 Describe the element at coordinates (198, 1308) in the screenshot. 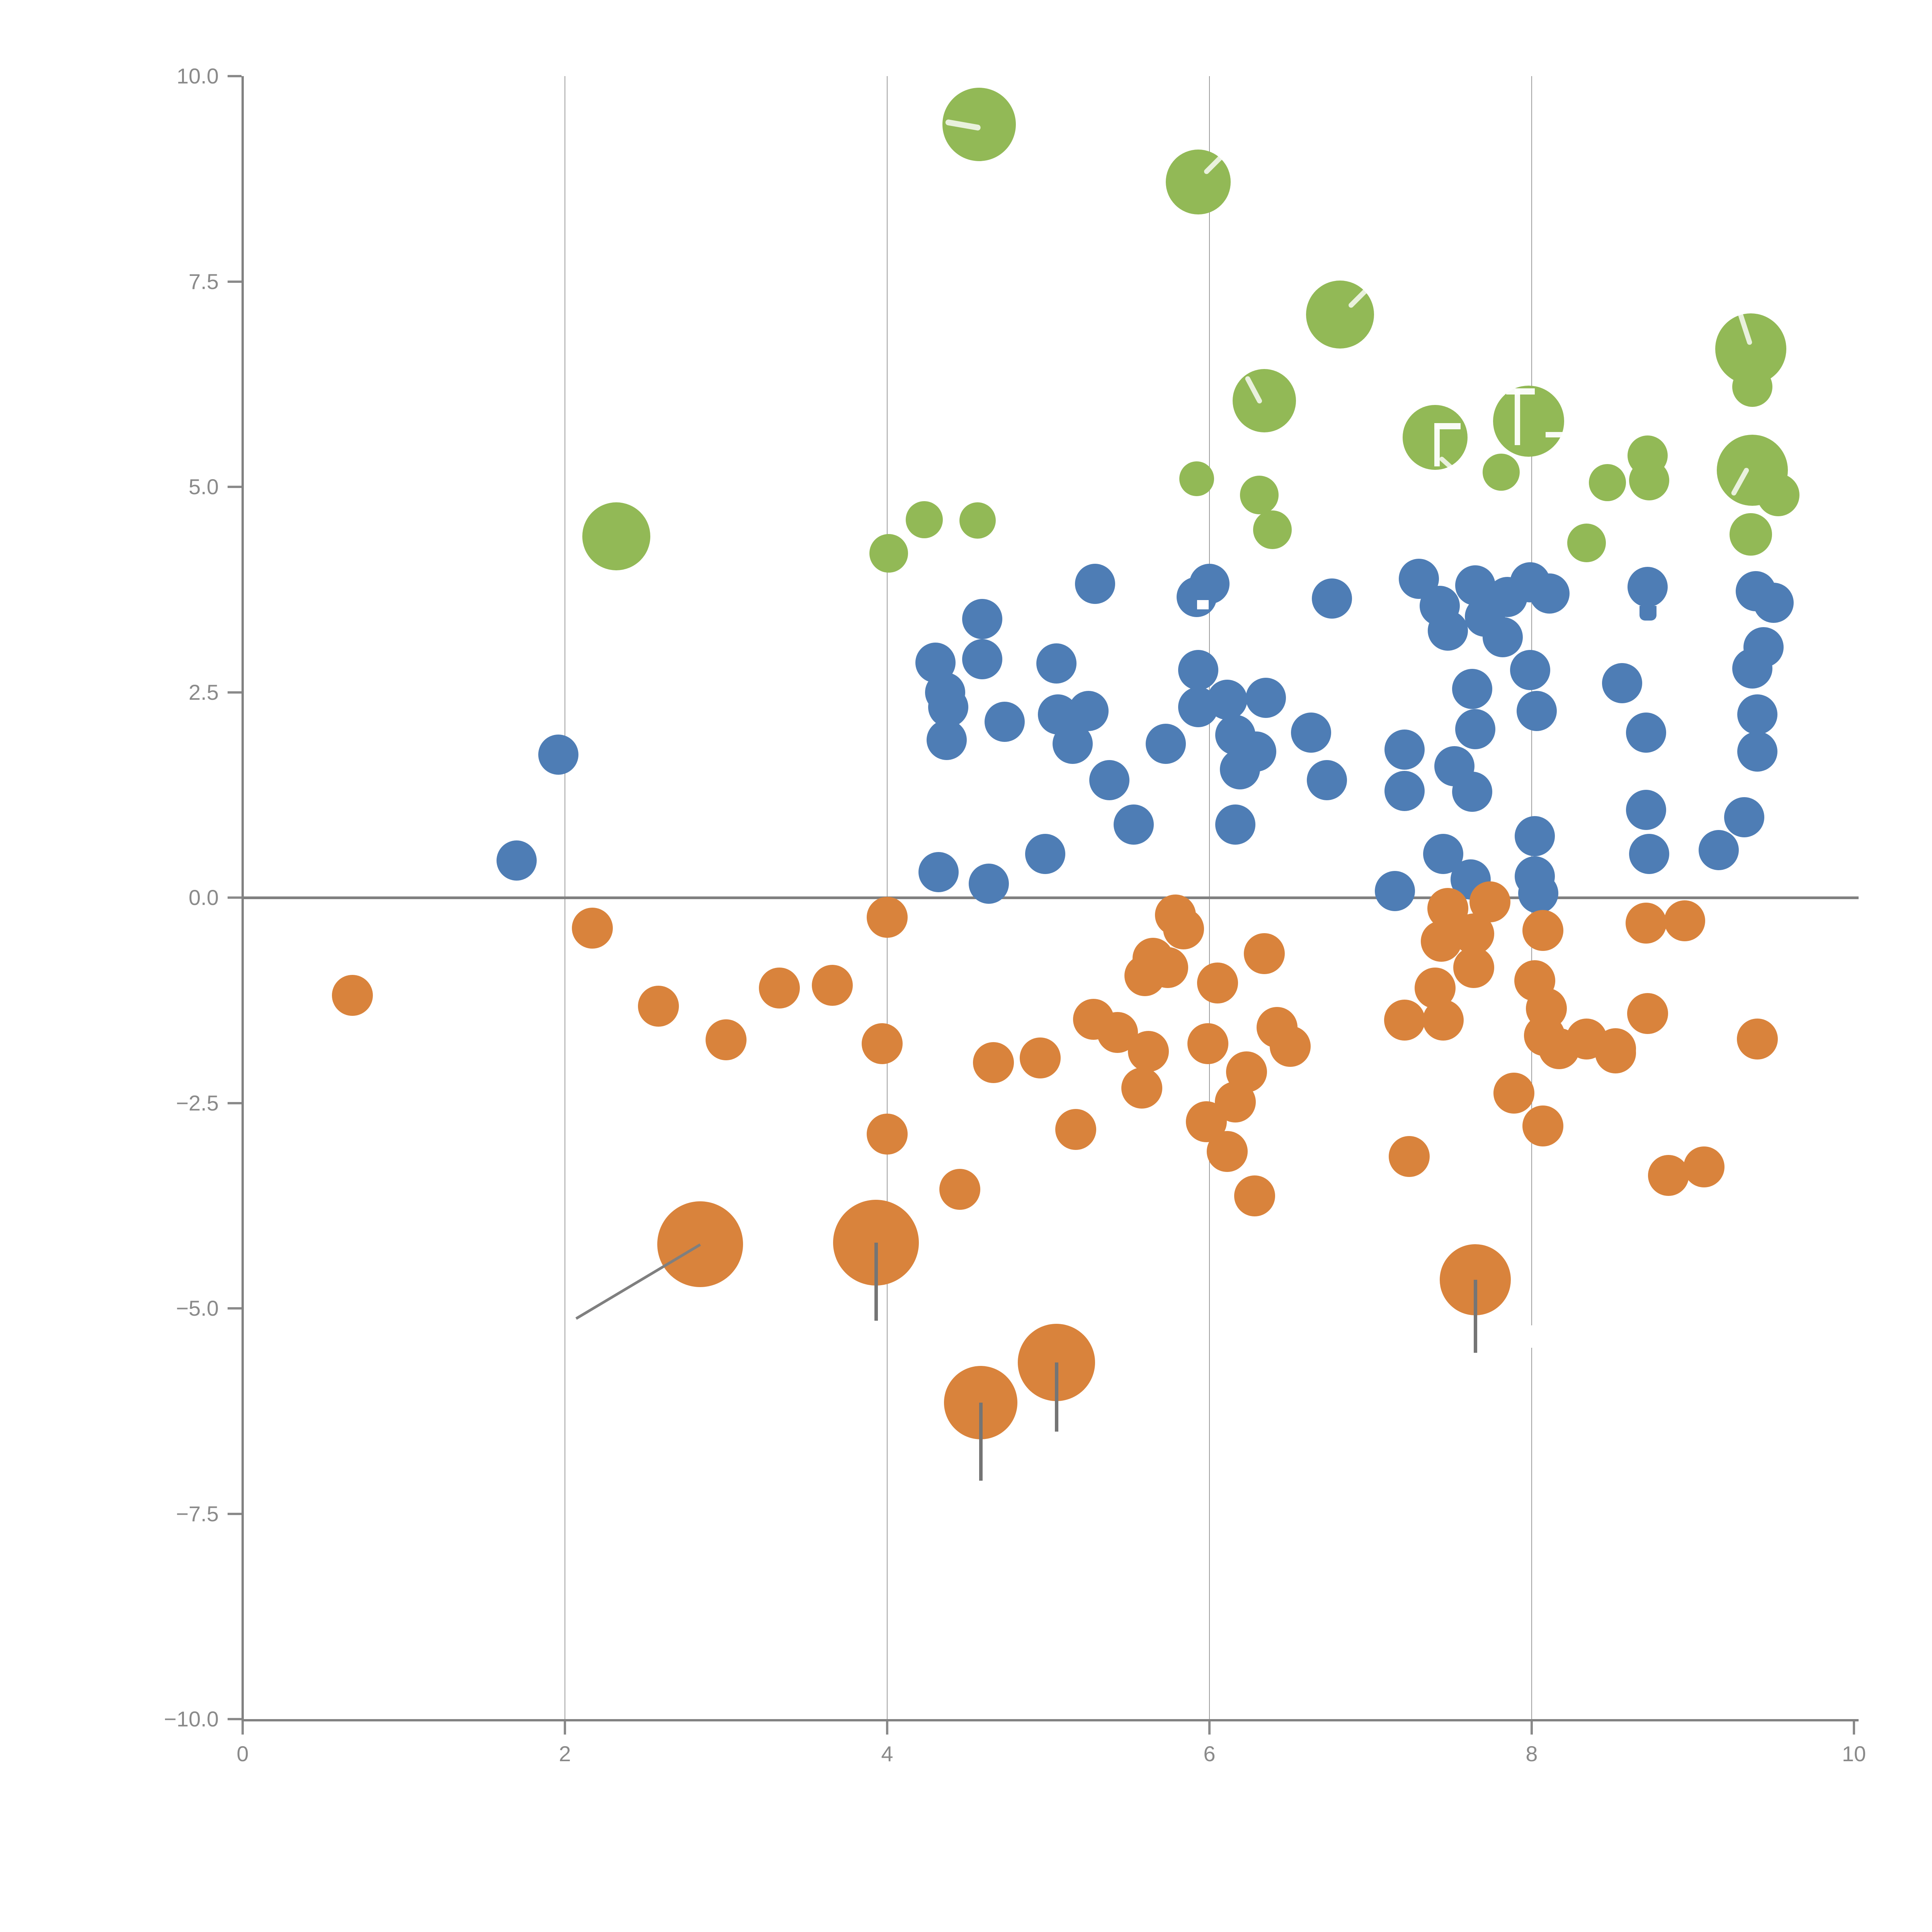

I see `y-tick-label: −5.0` at that location.